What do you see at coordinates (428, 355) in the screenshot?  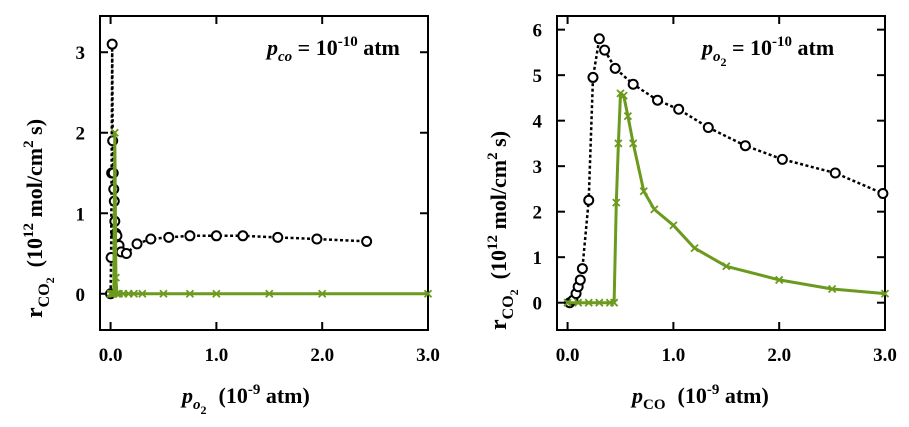 I see `left-x-tick-label: 3.0` at bounding box center [428, 355].